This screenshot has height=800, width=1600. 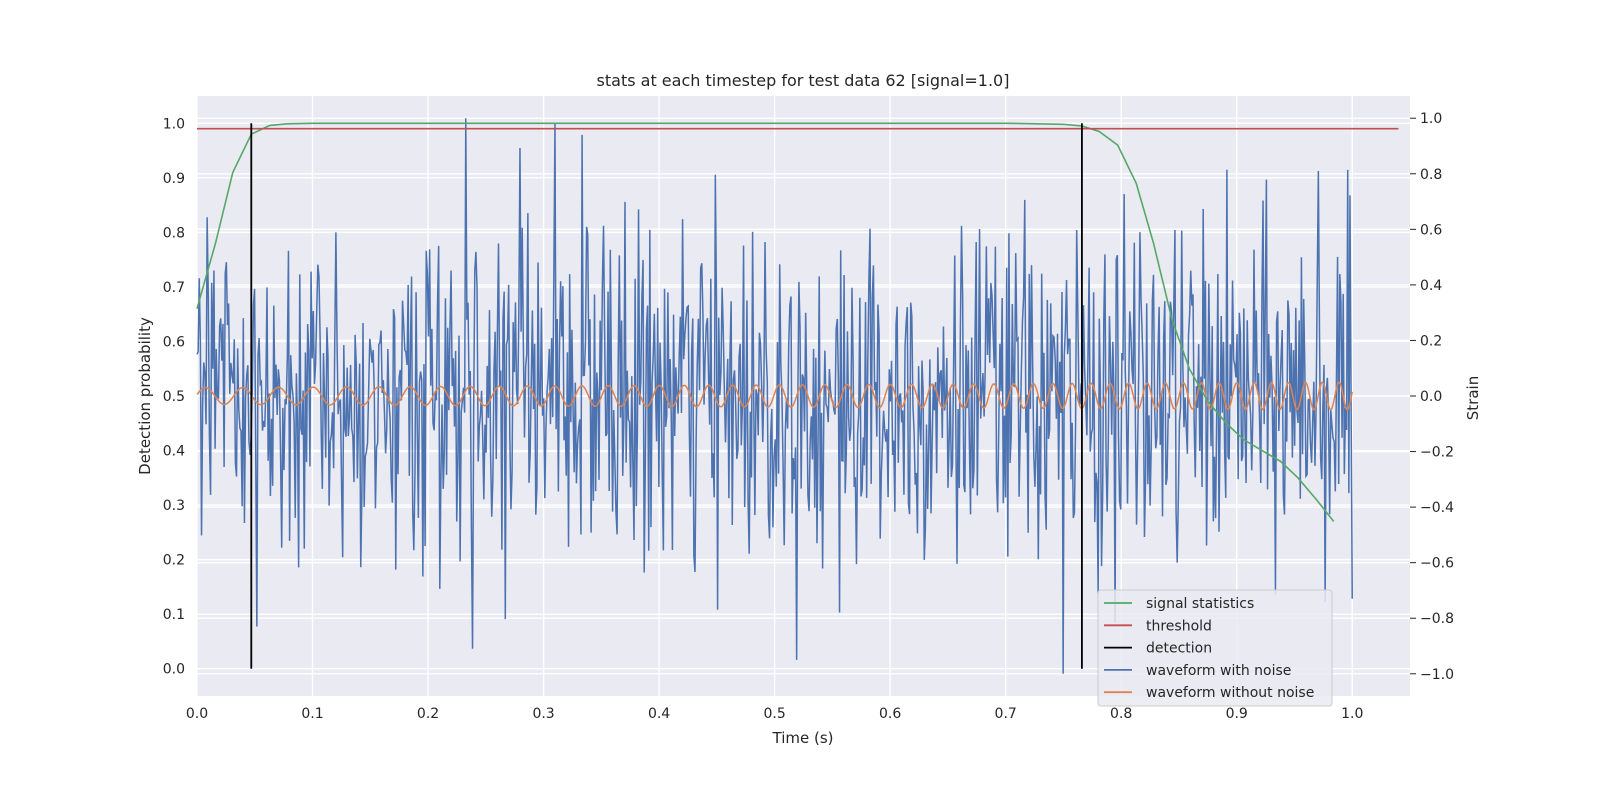 What do you see at coordinates (1230, 693) in the screenshot?
I see `legend-entry: waveform without noise` at bounding box center [1230, 693].